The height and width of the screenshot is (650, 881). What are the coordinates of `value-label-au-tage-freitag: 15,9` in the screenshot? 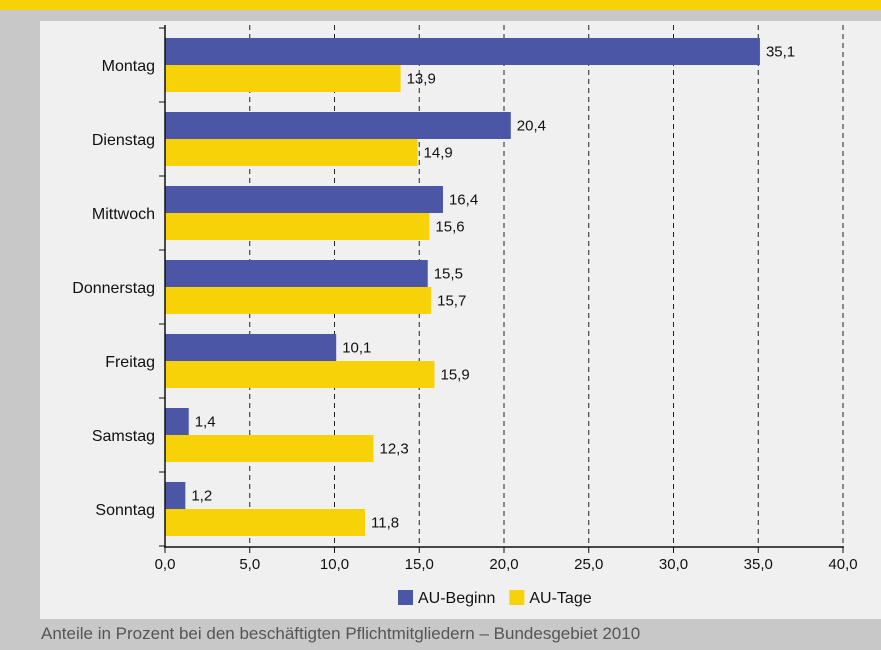 It's located at (455, 375).